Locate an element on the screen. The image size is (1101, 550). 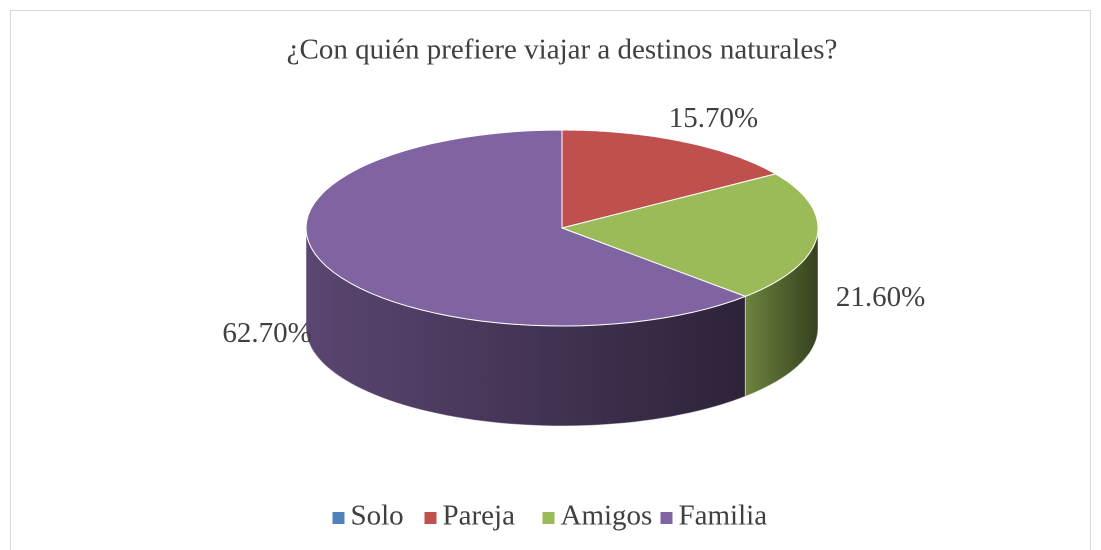
legend-label: Pareja is located at coordinates (479, 516).